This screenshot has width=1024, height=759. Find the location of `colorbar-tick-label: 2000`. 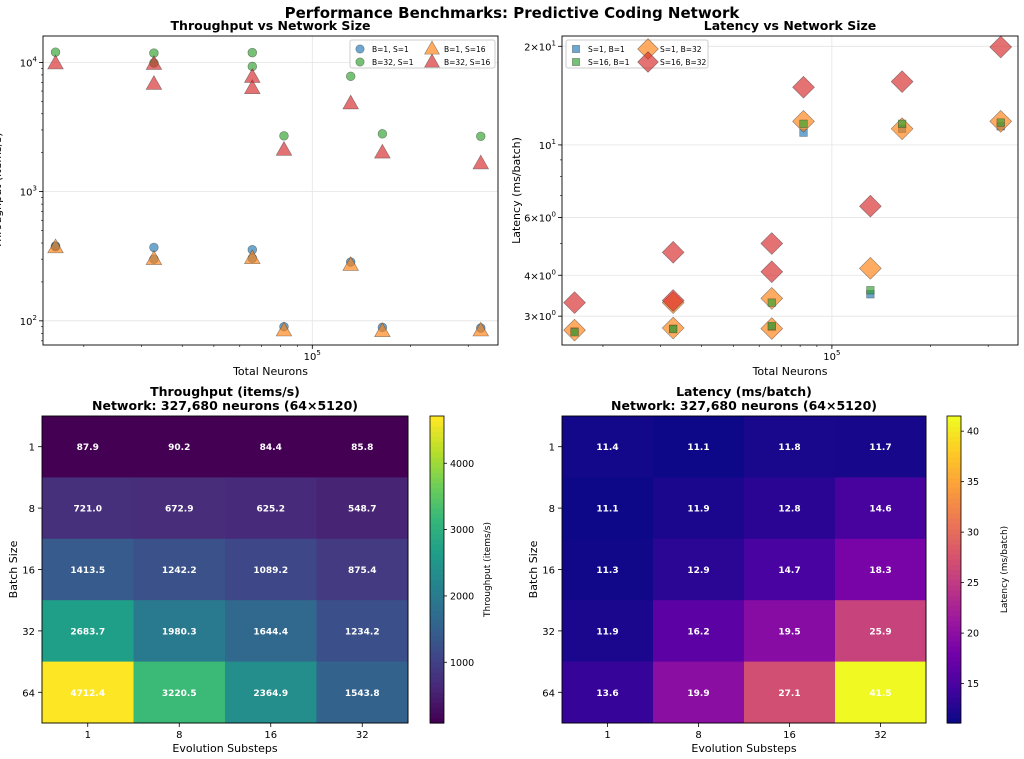

colorbar-tick-label: 2000 is located at coordinates (462, 596).